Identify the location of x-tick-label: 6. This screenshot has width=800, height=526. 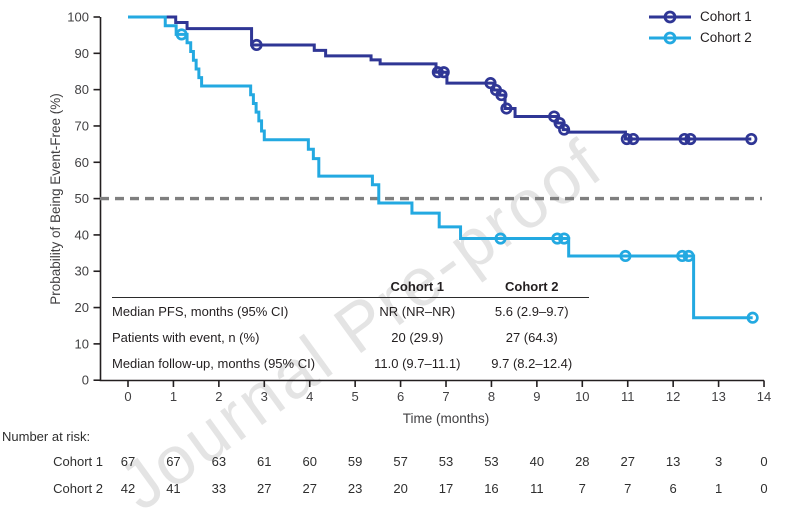
(400, 396).